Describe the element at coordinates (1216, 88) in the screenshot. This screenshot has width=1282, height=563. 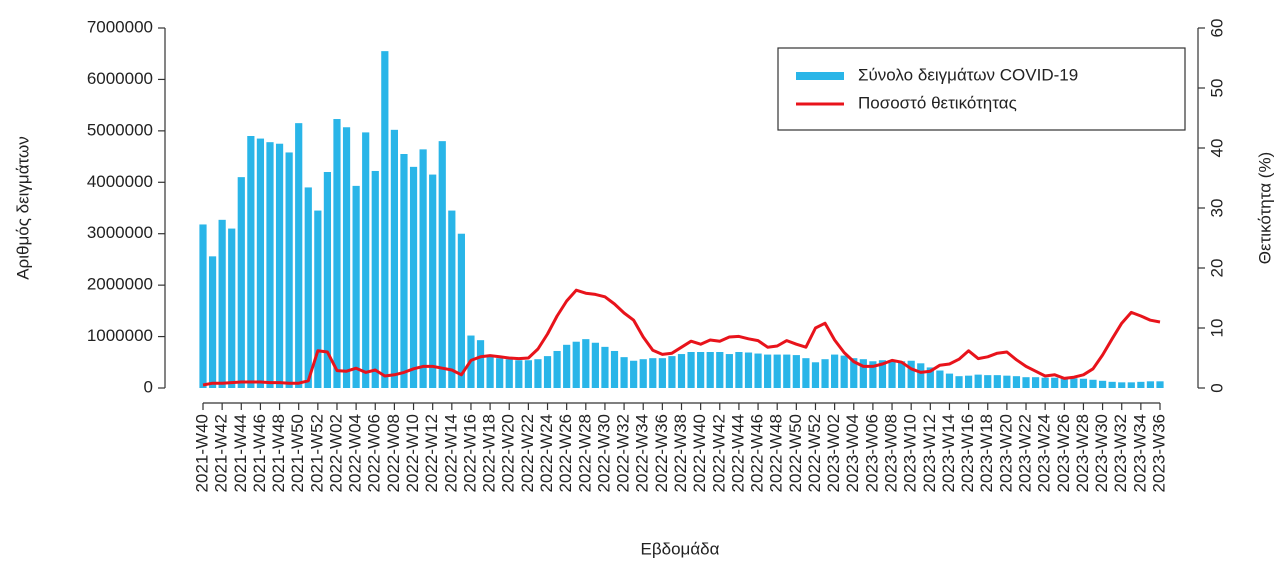
I see `y2-tick-label: 50` at that location.